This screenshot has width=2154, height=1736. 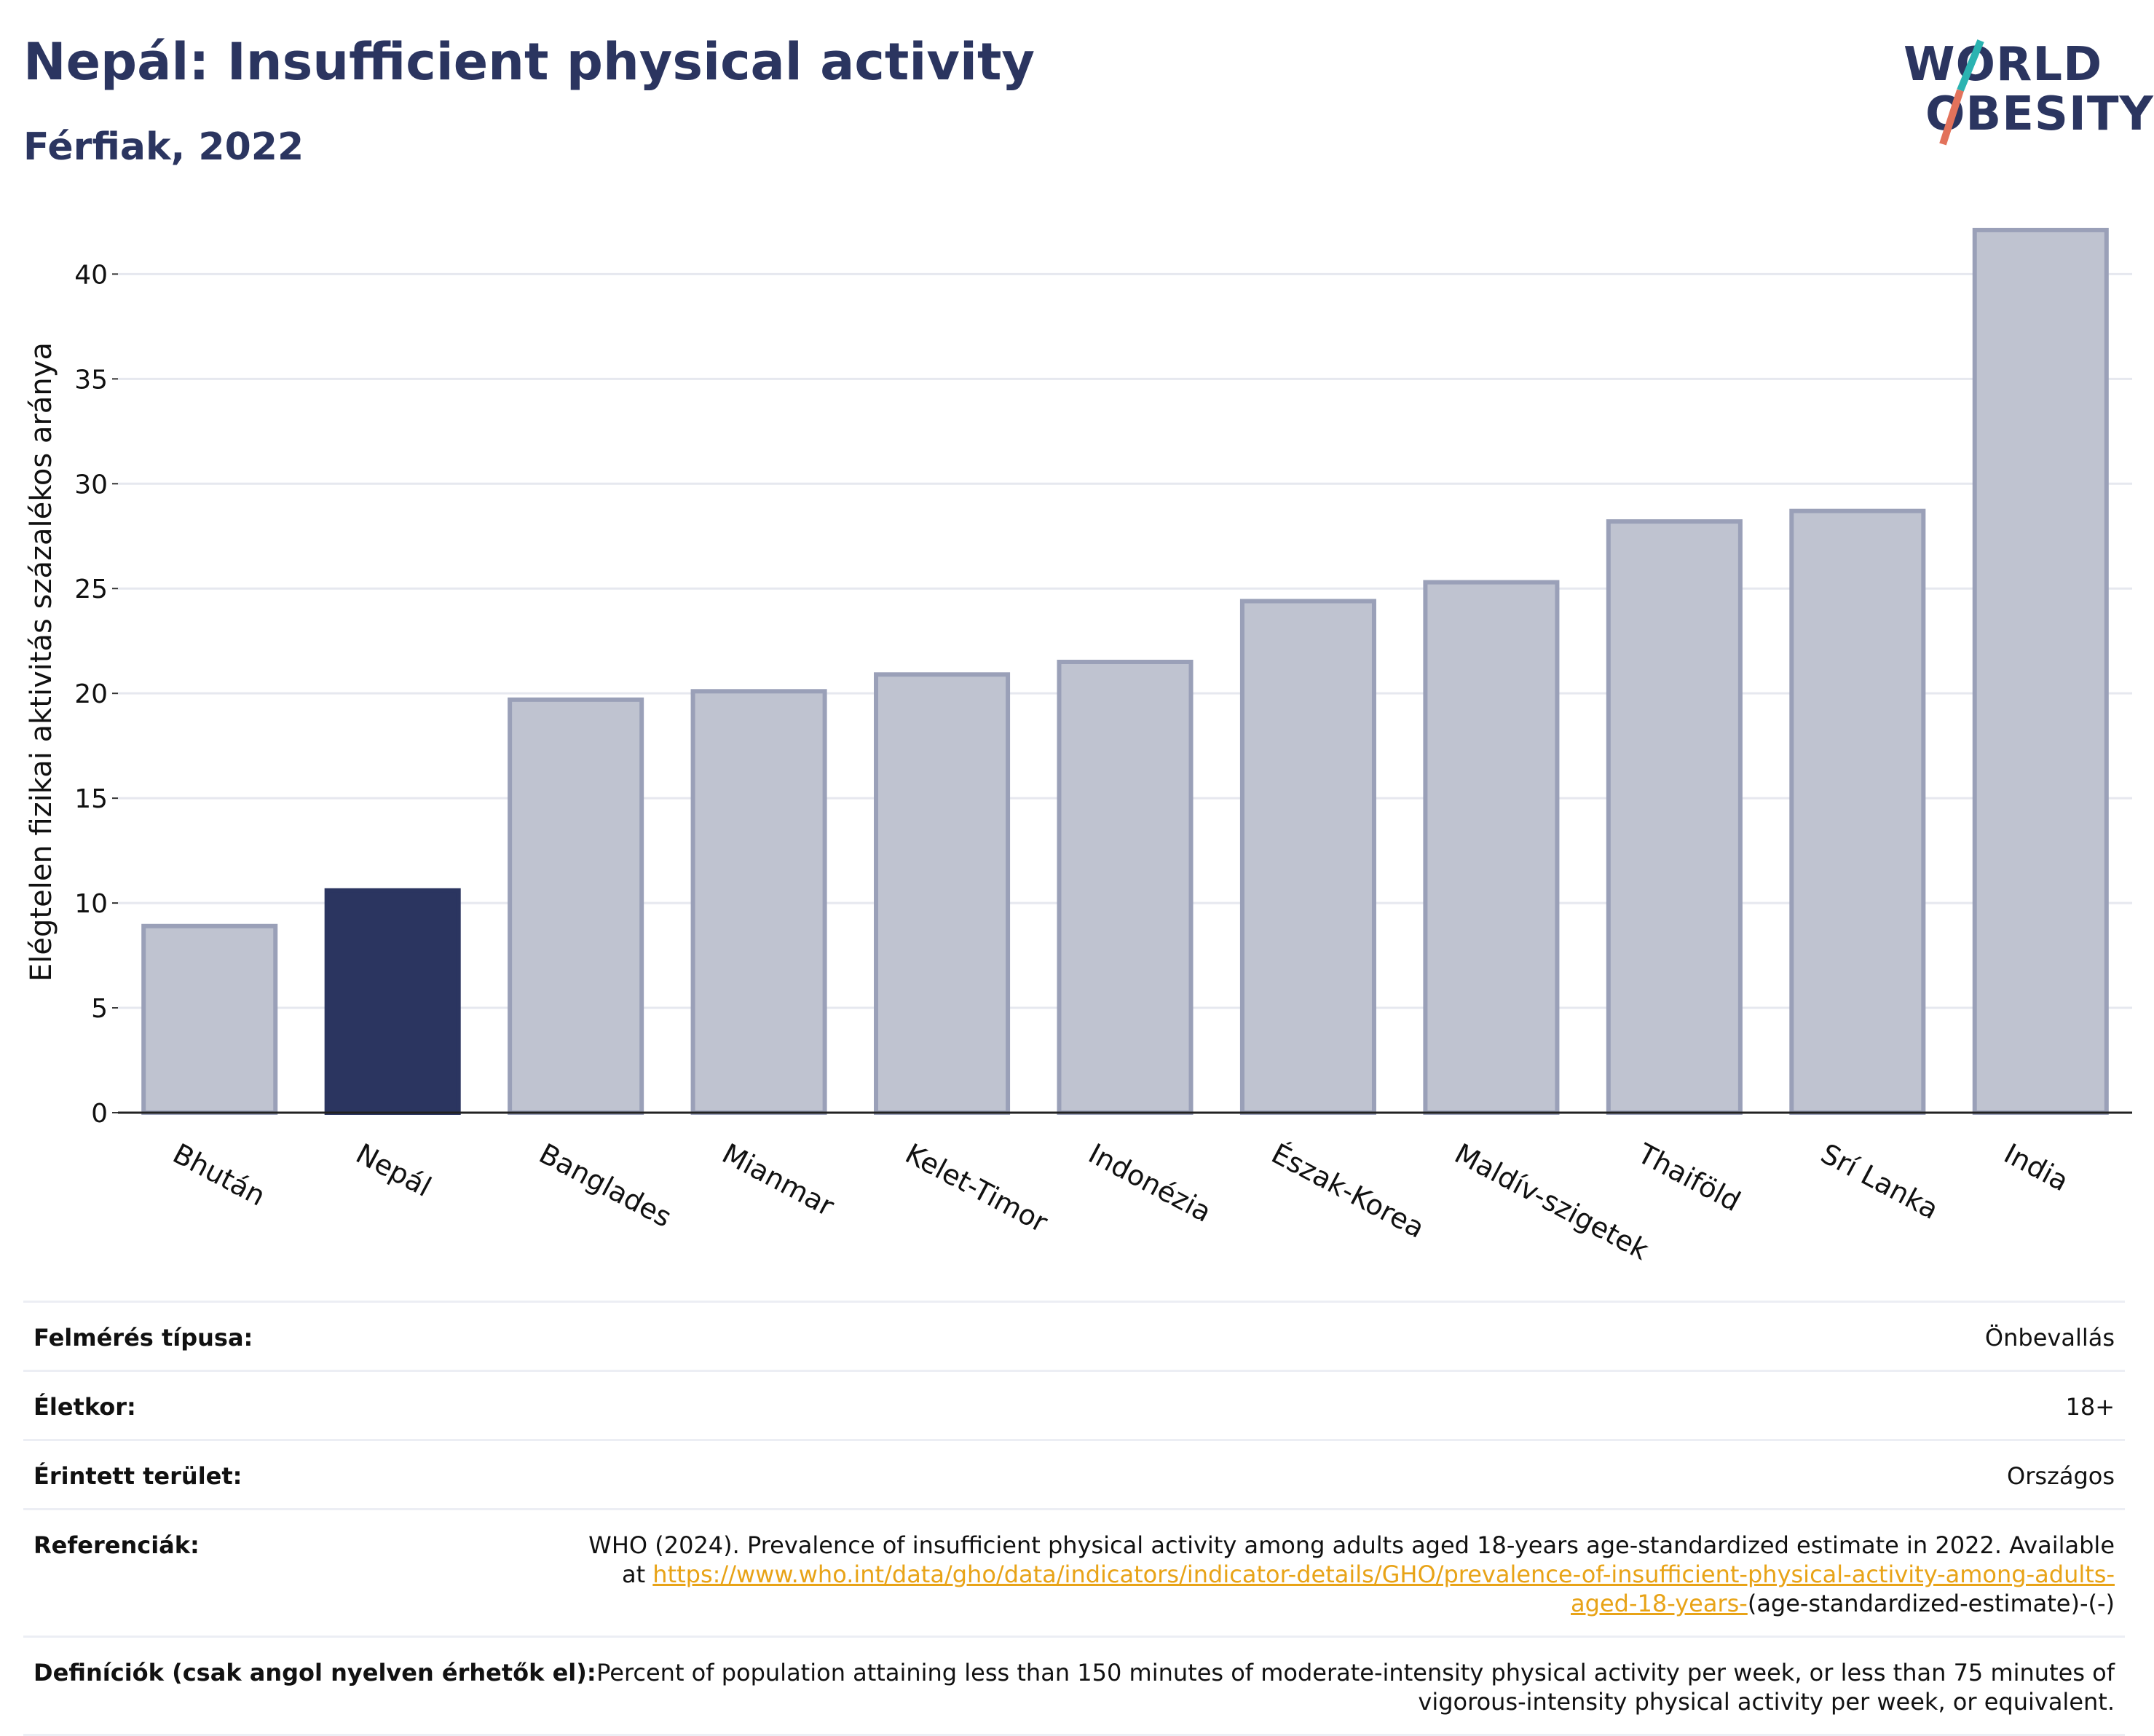 What do you see at coordinates (116, 1545) in the screenshot?
I see `meta-label: Referenciák:` at bounding box center [116, 1545].